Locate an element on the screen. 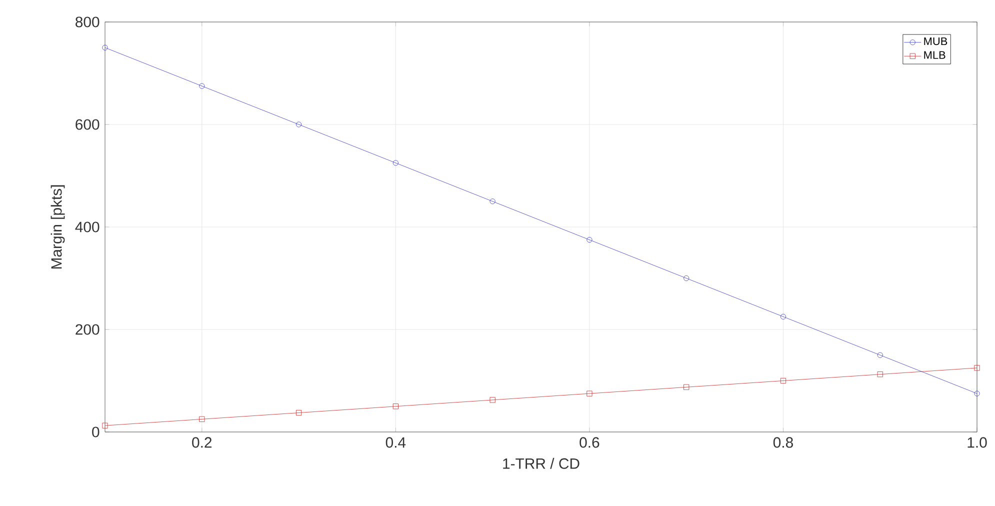  x-tick-label: 0.6 is located at coordinates (590, 442).